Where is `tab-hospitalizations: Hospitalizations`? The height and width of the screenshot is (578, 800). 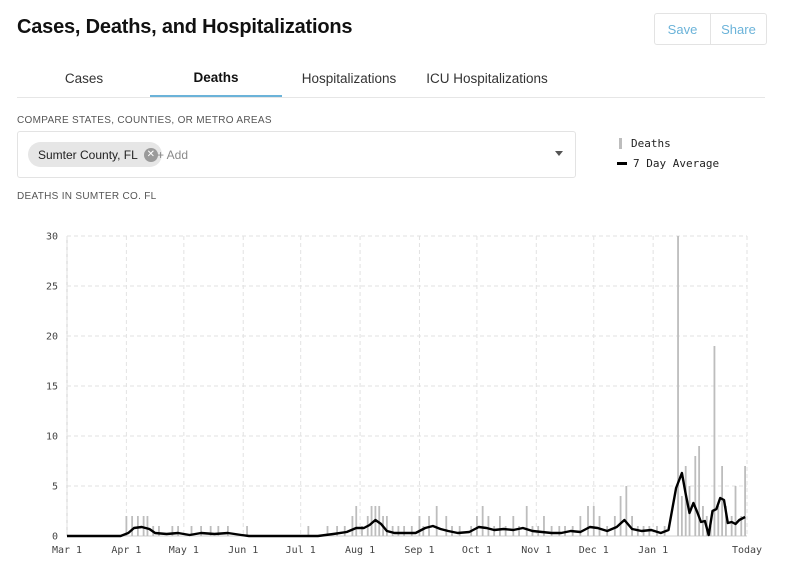 tab-hospitalizations: Hospitalizations is located at coordinates (349, 78).